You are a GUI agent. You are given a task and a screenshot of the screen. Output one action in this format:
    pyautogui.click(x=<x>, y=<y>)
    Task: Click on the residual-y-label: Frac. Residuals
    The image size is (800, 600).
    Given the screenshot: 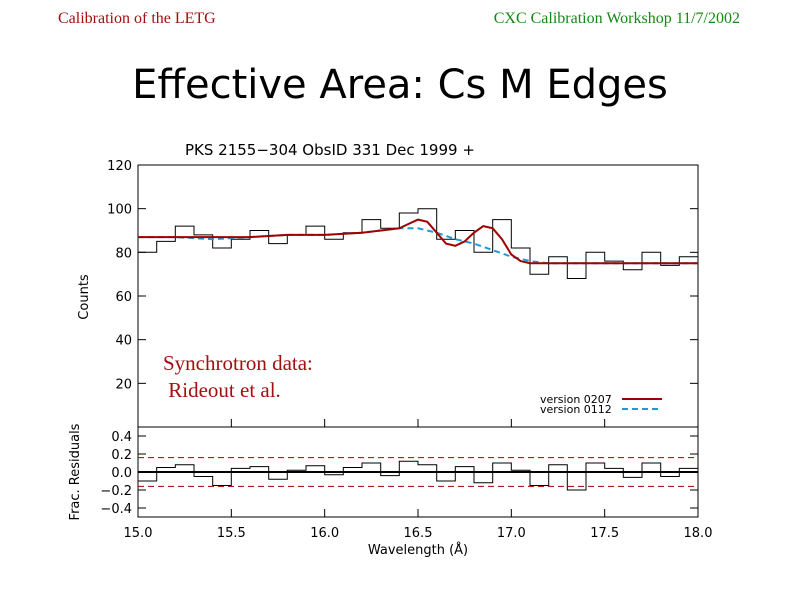 What is the action you would take?
    pyautogui.click(x=75, y=471)
    